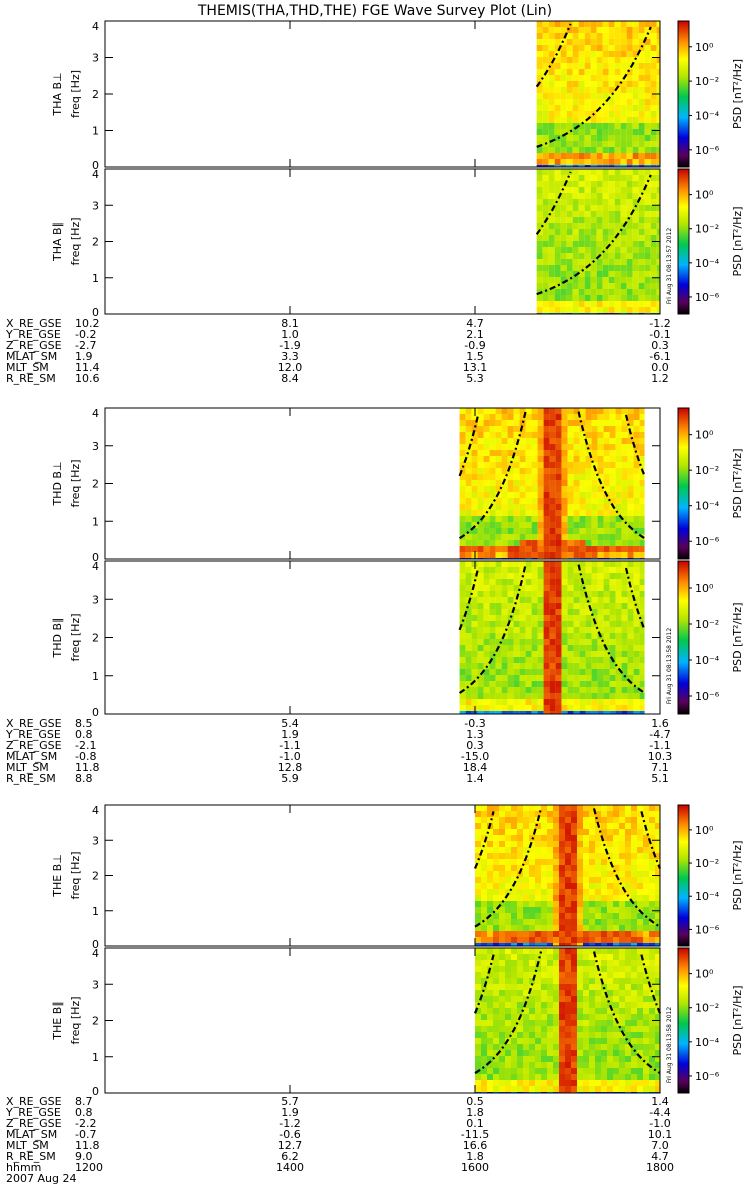 Image resolution: width=750 pixels, height=1200 pixels. I want to click on ephemeris-value: 1.3, so click(475, 734).